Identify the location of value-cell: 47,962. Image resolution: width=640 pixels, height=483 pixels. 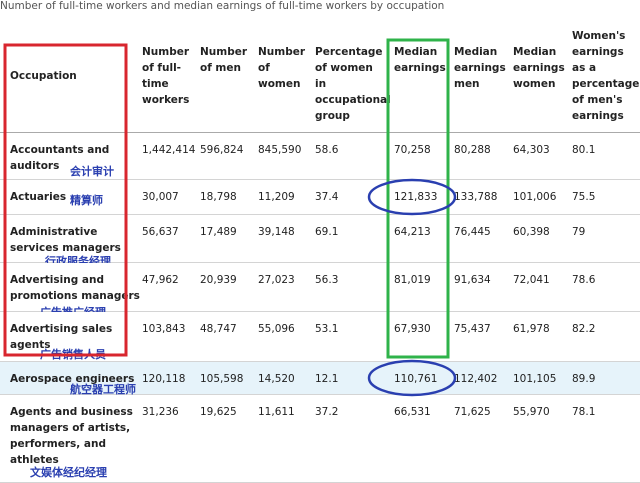
(160, 280).